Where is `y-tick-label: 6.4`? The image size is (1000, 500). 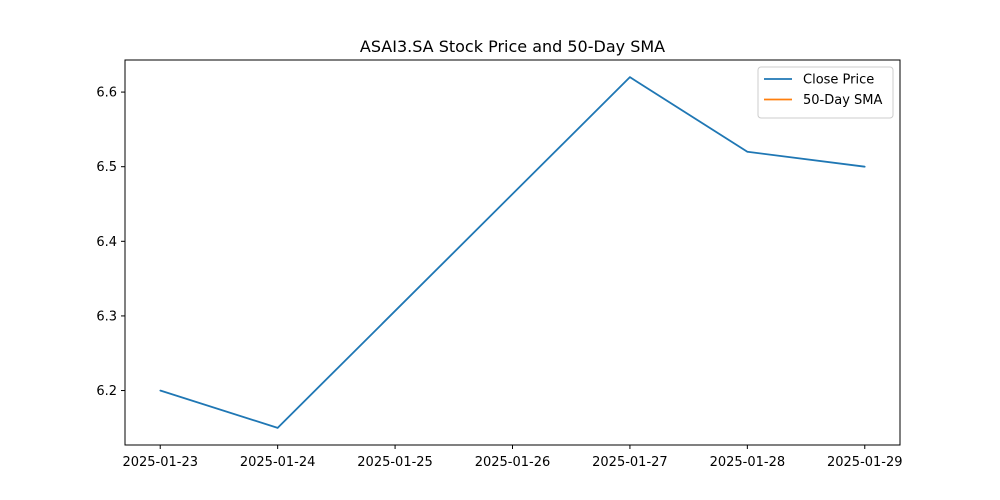 y-tick-label: 6.4 is located at coordinates (106, 242).